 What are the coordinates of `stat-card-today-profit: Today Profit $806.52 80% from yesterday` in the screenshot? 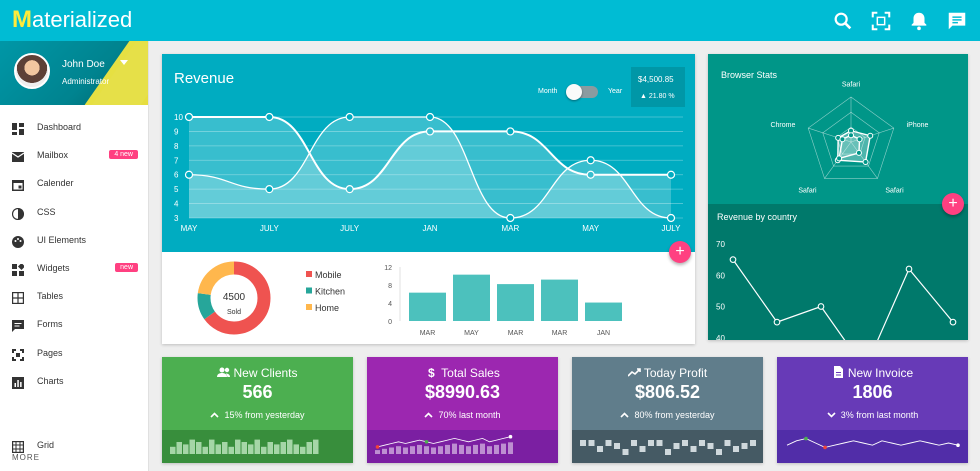 It's located at (667, 410).